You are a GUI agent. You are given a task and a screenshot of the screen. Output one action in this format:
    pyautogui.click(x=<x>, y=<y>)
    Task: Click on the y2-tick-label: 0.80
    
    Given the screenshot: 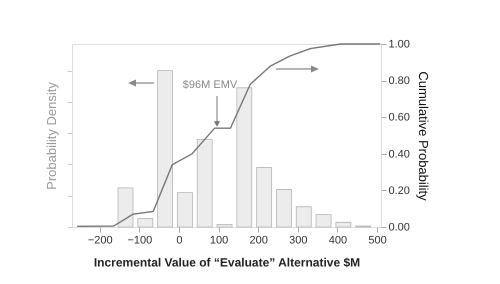 What is the action you would take?
    pyautogui.click(x=399, y=81)
    